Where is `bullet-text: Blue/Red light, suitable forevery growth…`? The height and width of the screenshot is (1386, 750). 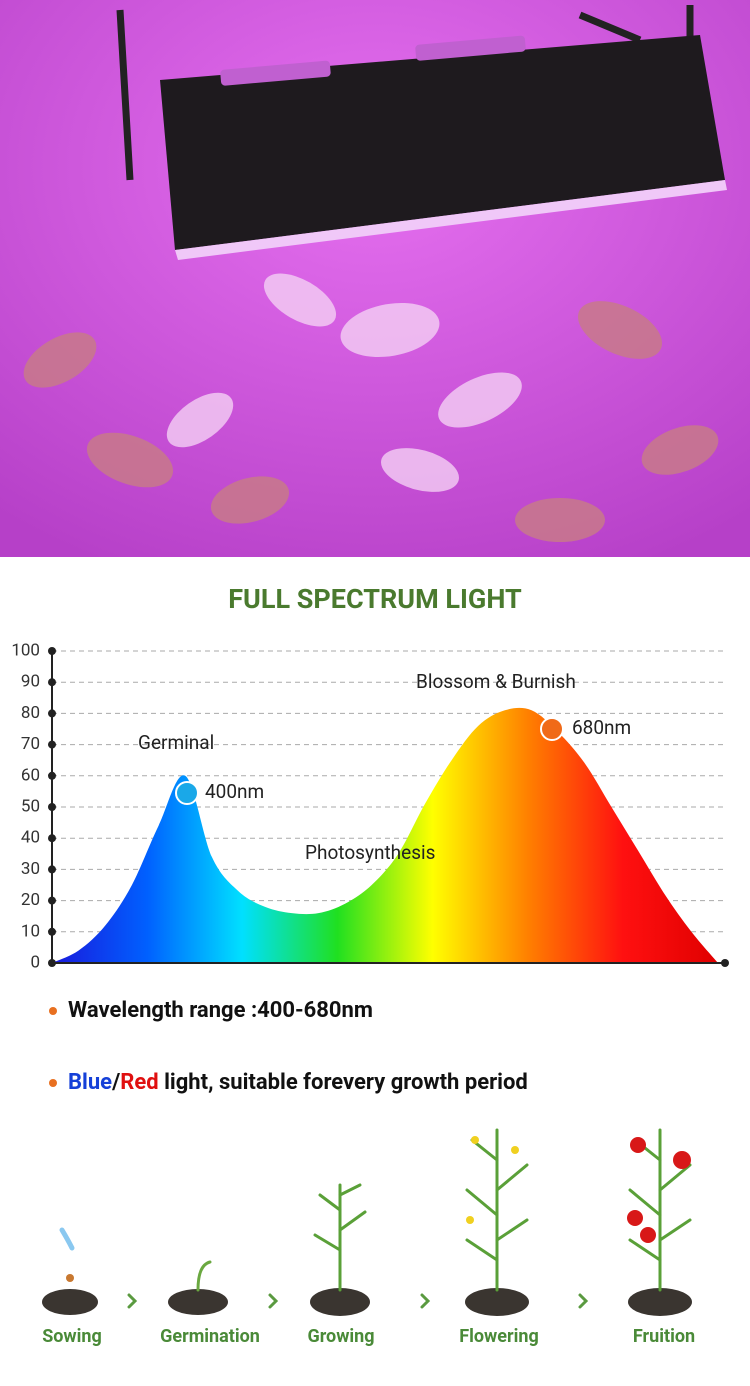 bullet-text: Blue/Red light, suitable forevery growth… is located at coordinates (298, 1082).